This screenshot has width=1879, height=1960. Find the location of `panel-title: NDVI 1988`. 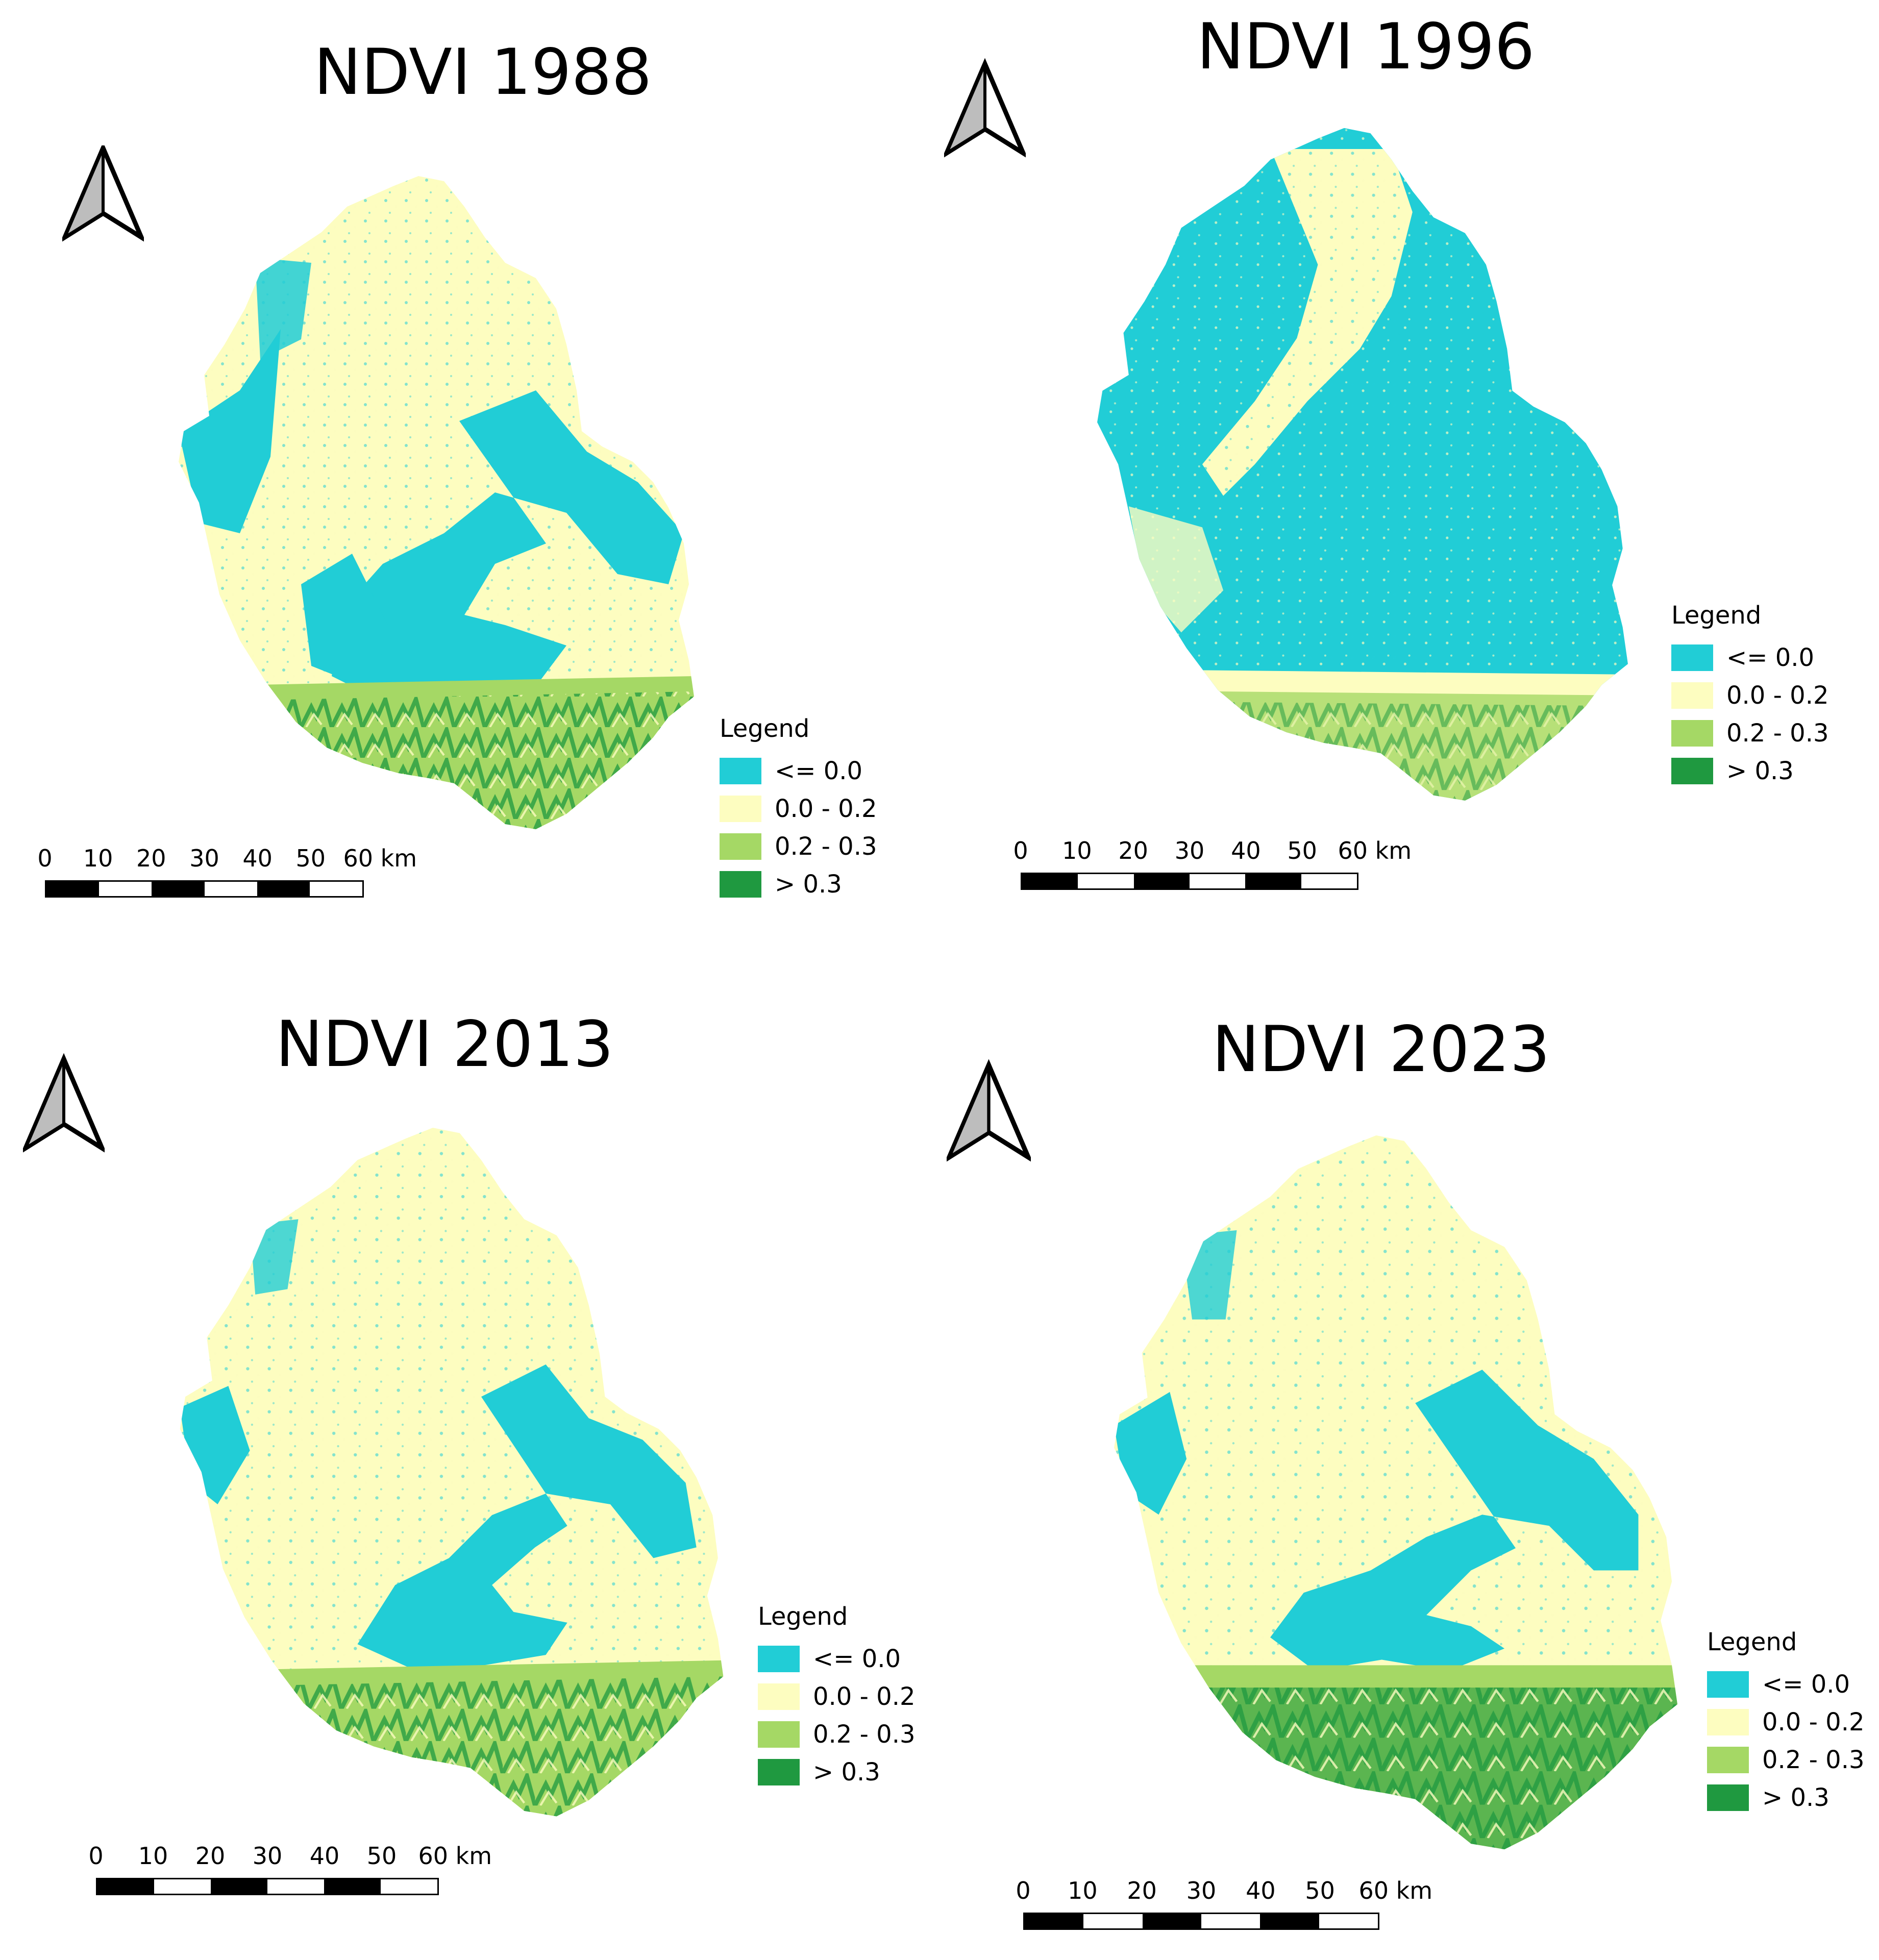

panel-title: NDVI 1988 is located at coordinates (483, 72).